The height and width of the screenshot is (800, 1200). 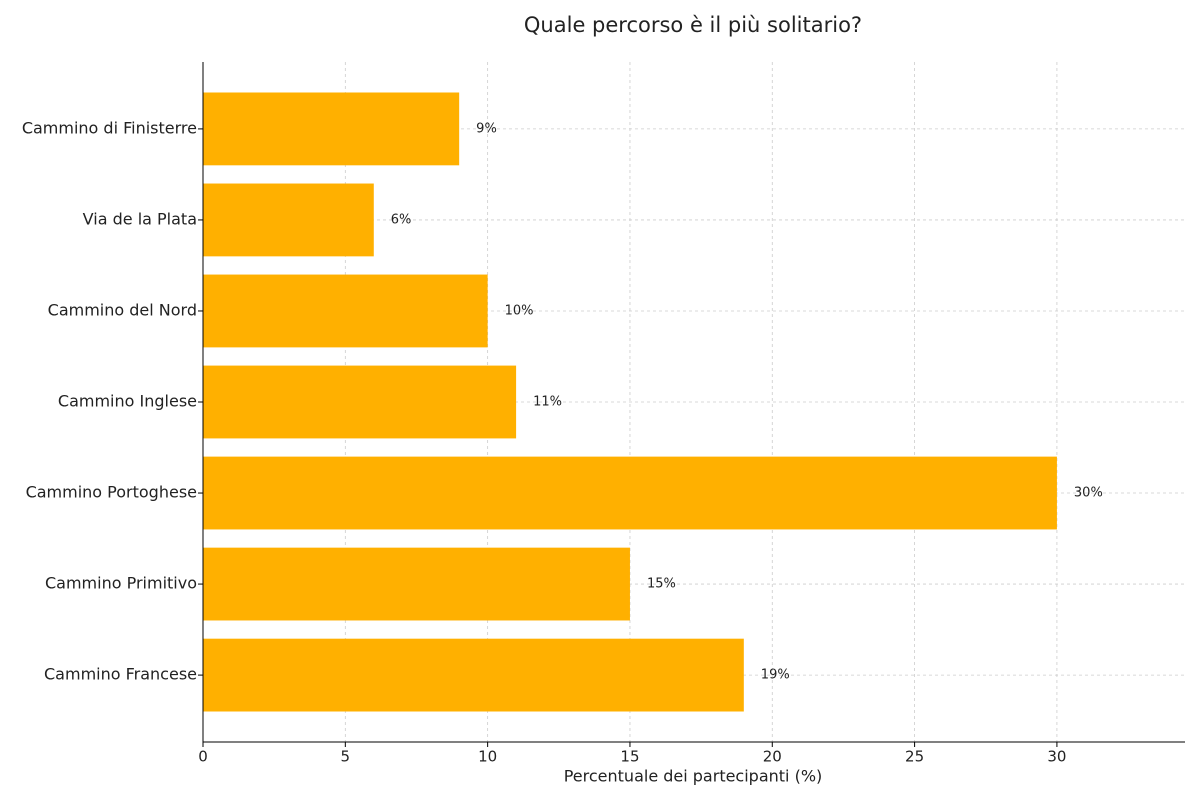 I want to click on x-axis-label: Percentuale dei partecipanti (%), so click(x=693, y=776).